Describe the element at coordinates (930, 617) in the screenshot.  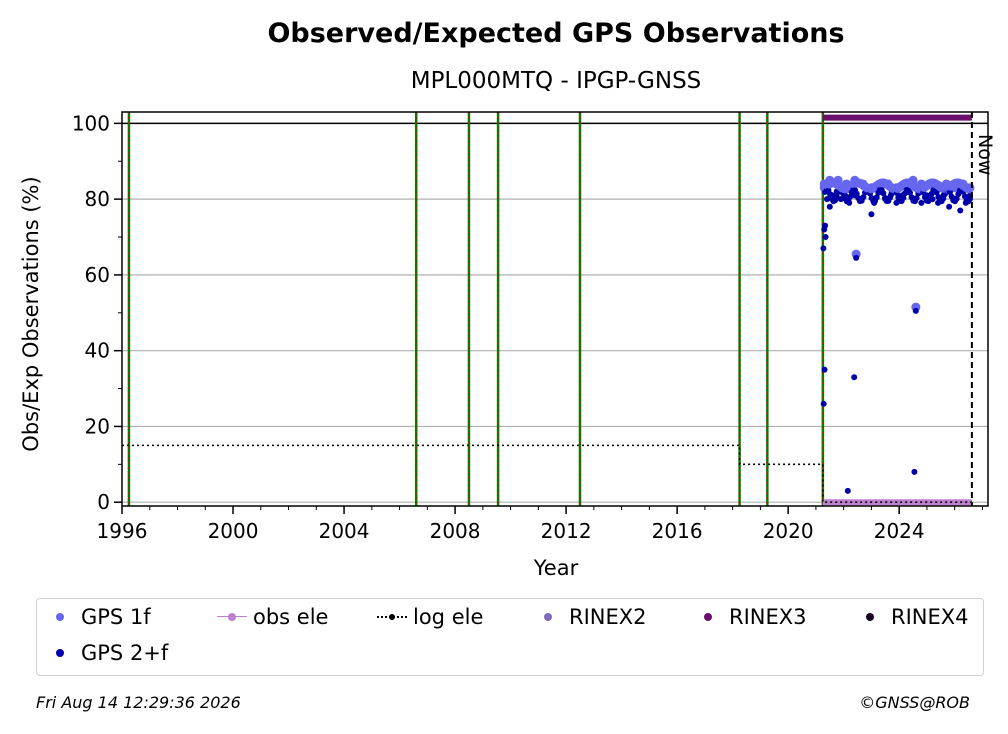
I see `legend-label: RINEX4` at that location.